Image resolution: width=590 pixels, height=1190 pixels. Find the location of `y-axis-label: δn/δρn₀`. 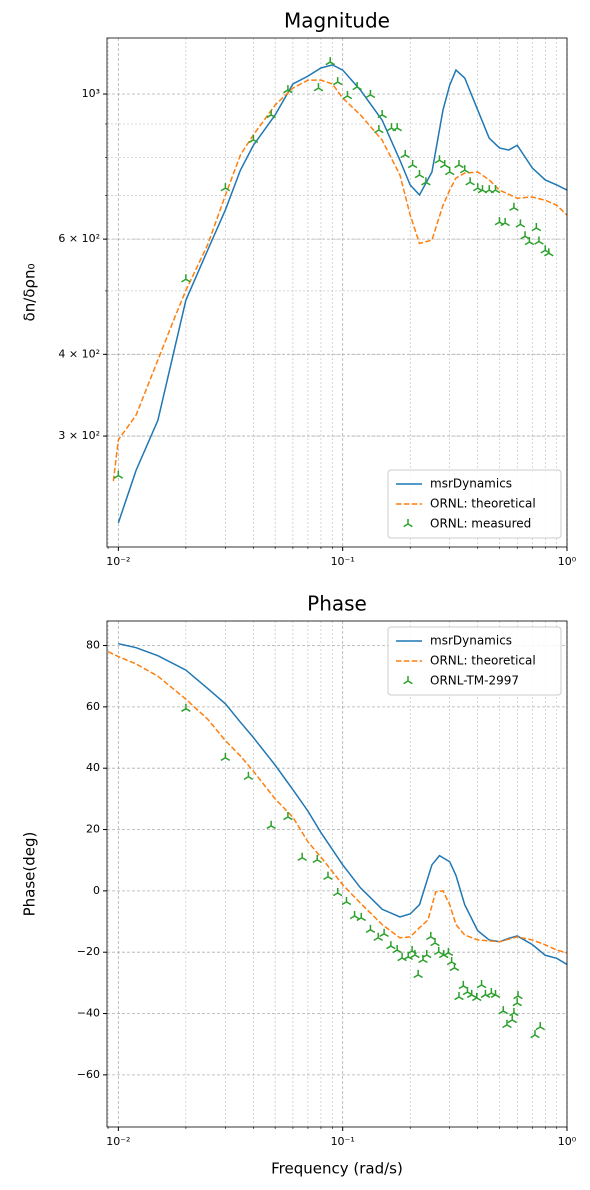

y-axis-label: δn/δρn₀ is located at coordinates (30, 293).